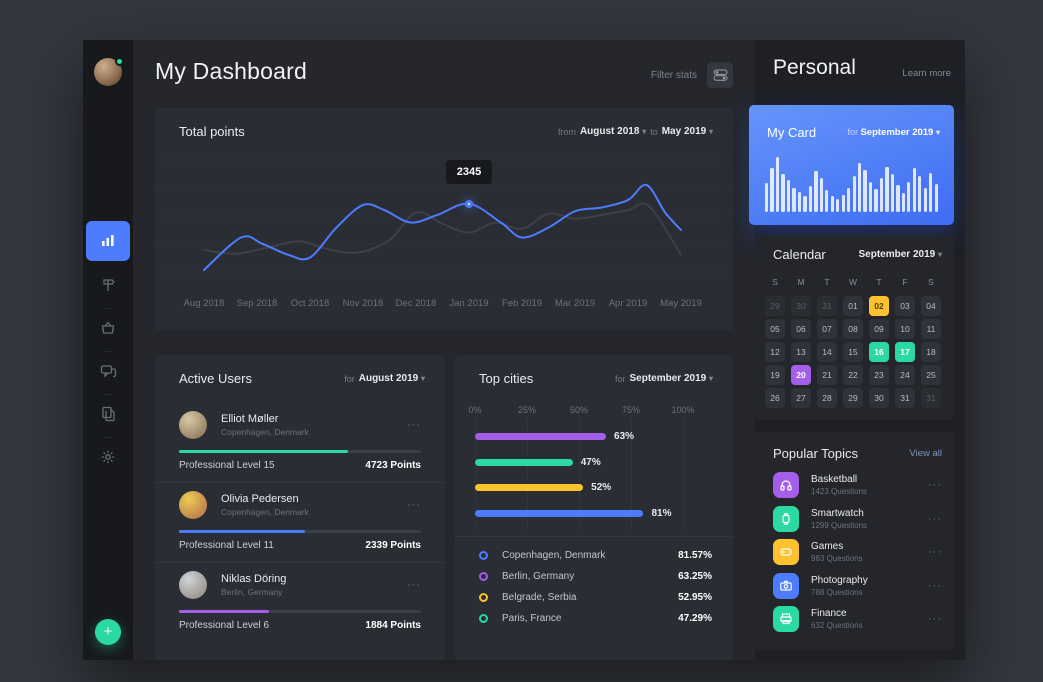 Image resolution: width=1043 pixels, height=682 pixels. What do you see at coordinates (801, 352) in the screenshot?
I see `calendar-day: 13` at bounding box center [801, 352].